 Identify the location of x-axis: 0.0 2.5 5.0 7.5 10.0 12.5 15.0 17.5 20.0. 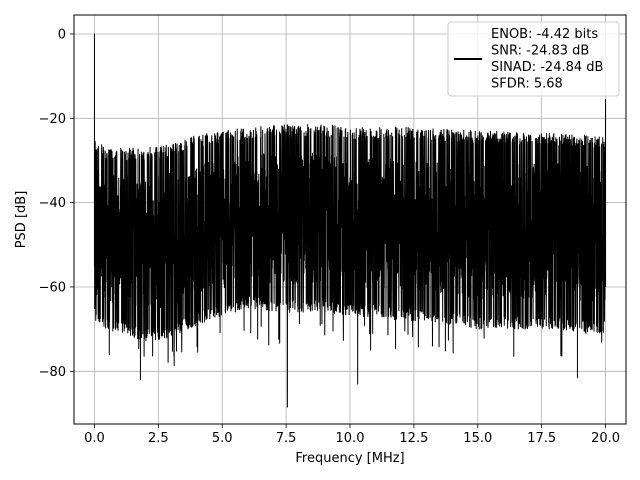
(352, 435).